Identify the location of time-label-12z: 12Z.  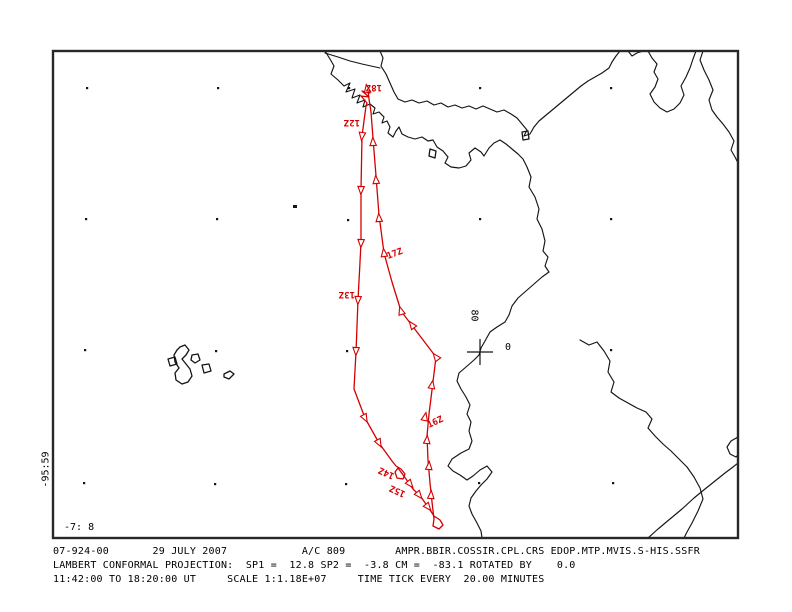
(351, 122).